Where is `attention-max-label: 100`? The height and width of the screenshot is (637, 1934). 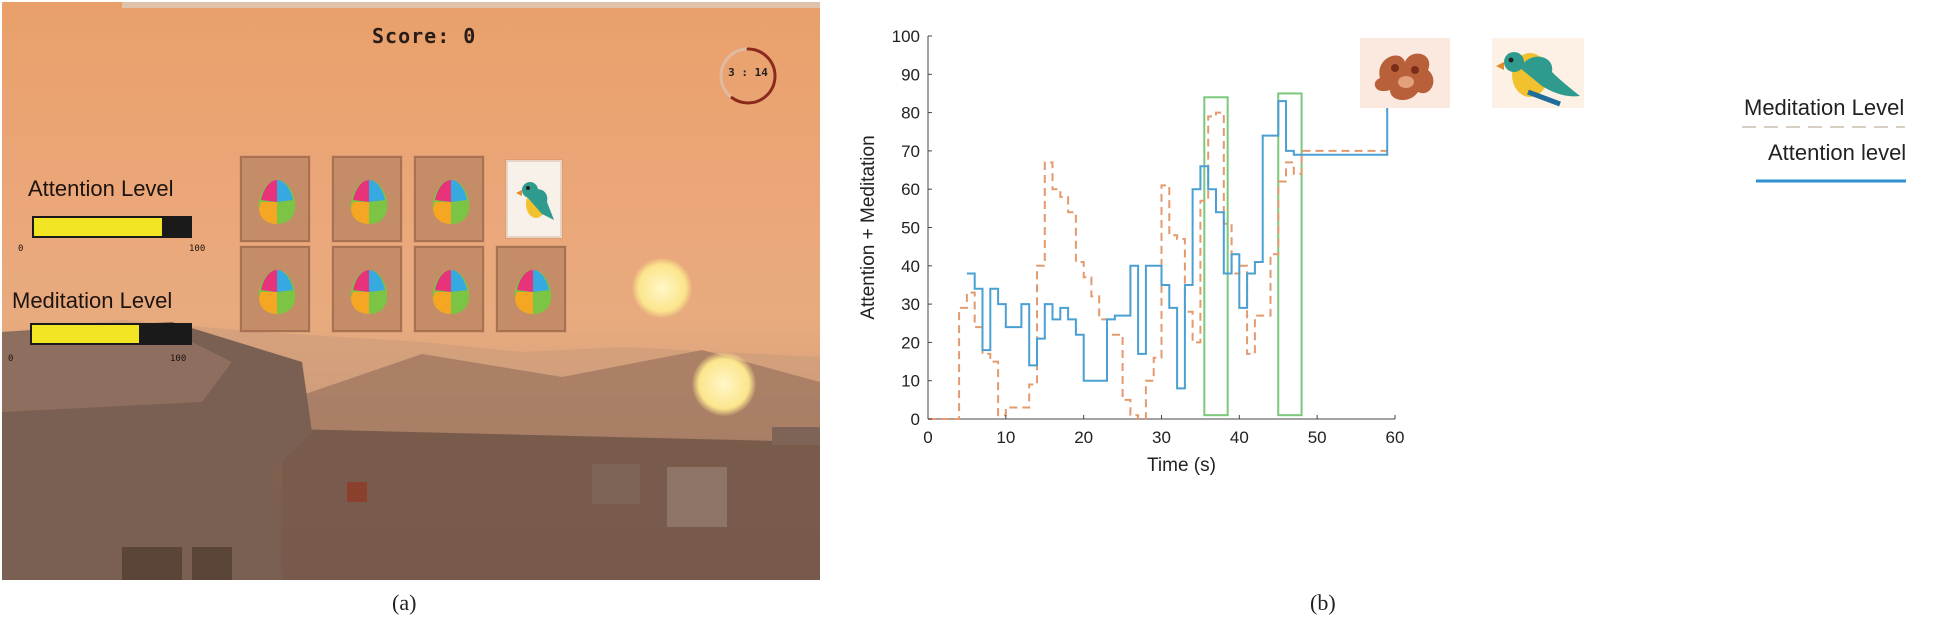
attention-max-label: 100 is located at coordinates (197, 249).